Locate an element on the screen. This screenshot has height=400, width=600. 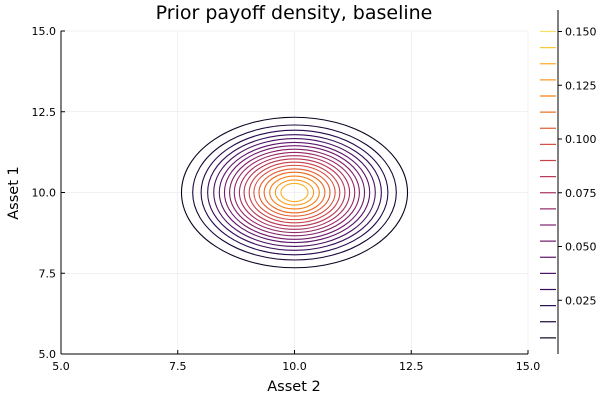
colorbar-tick-label-5: 0.150 is located at coordinates (581, 32).